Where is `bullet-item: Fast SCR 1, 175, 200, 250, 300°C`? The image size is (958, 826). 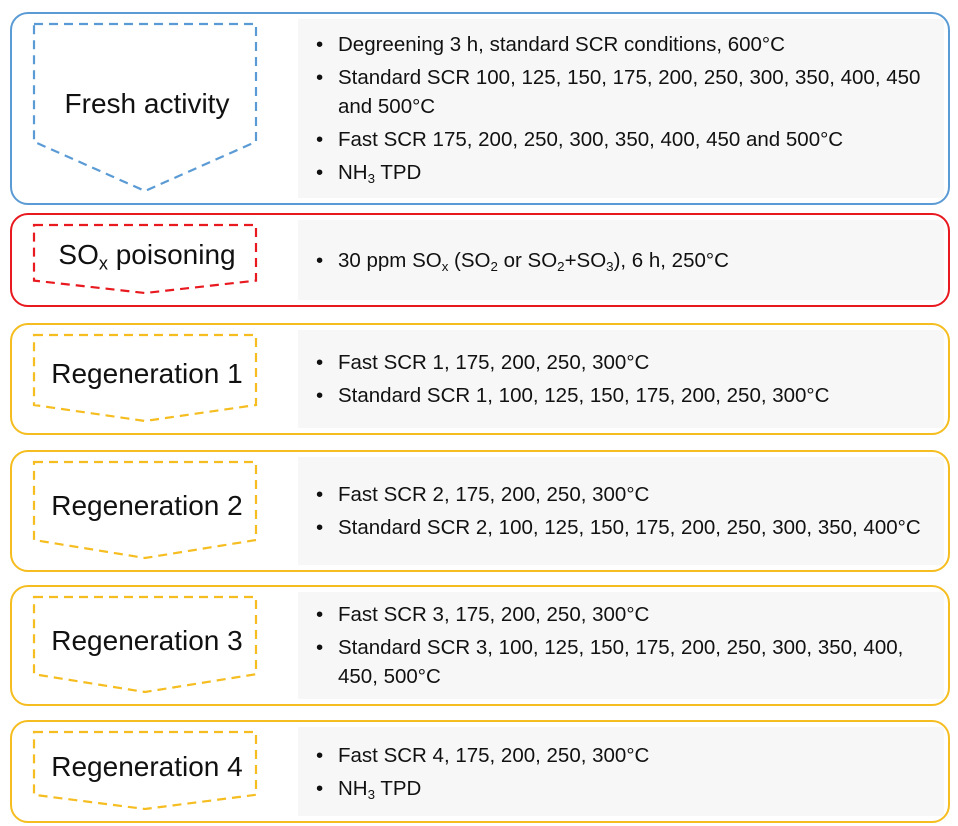
bullet-item: Fast SCR 1, 175, 200, 250, 300°C is located at coordinates (622, 362).